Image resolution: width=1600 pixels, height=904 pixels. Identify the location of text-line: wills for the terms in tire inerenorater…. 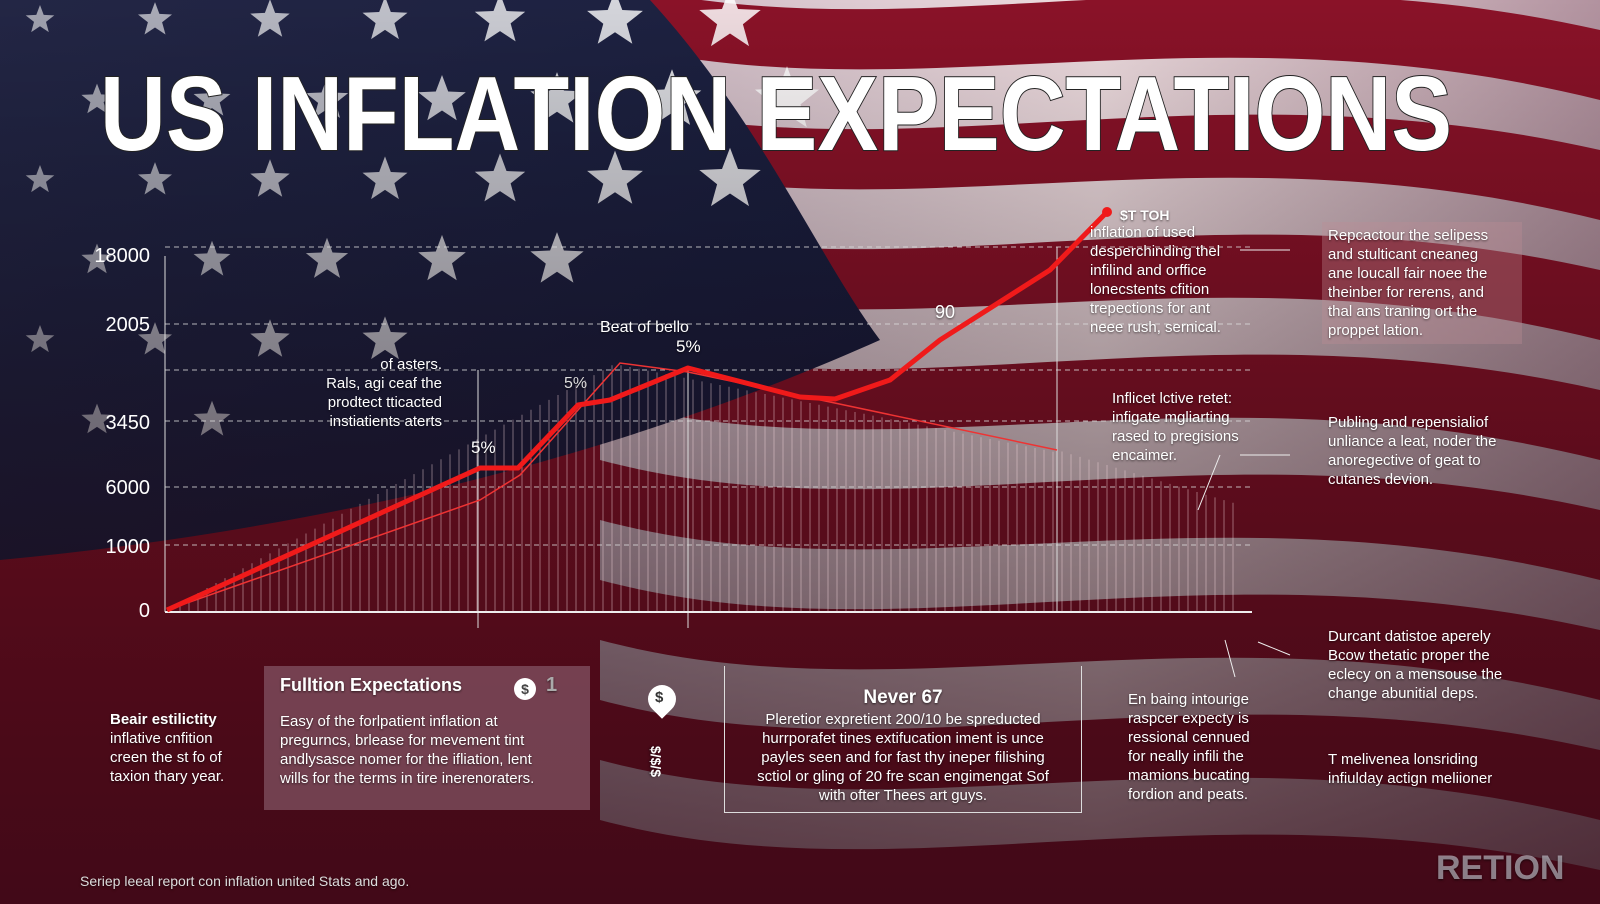
(407, 778).